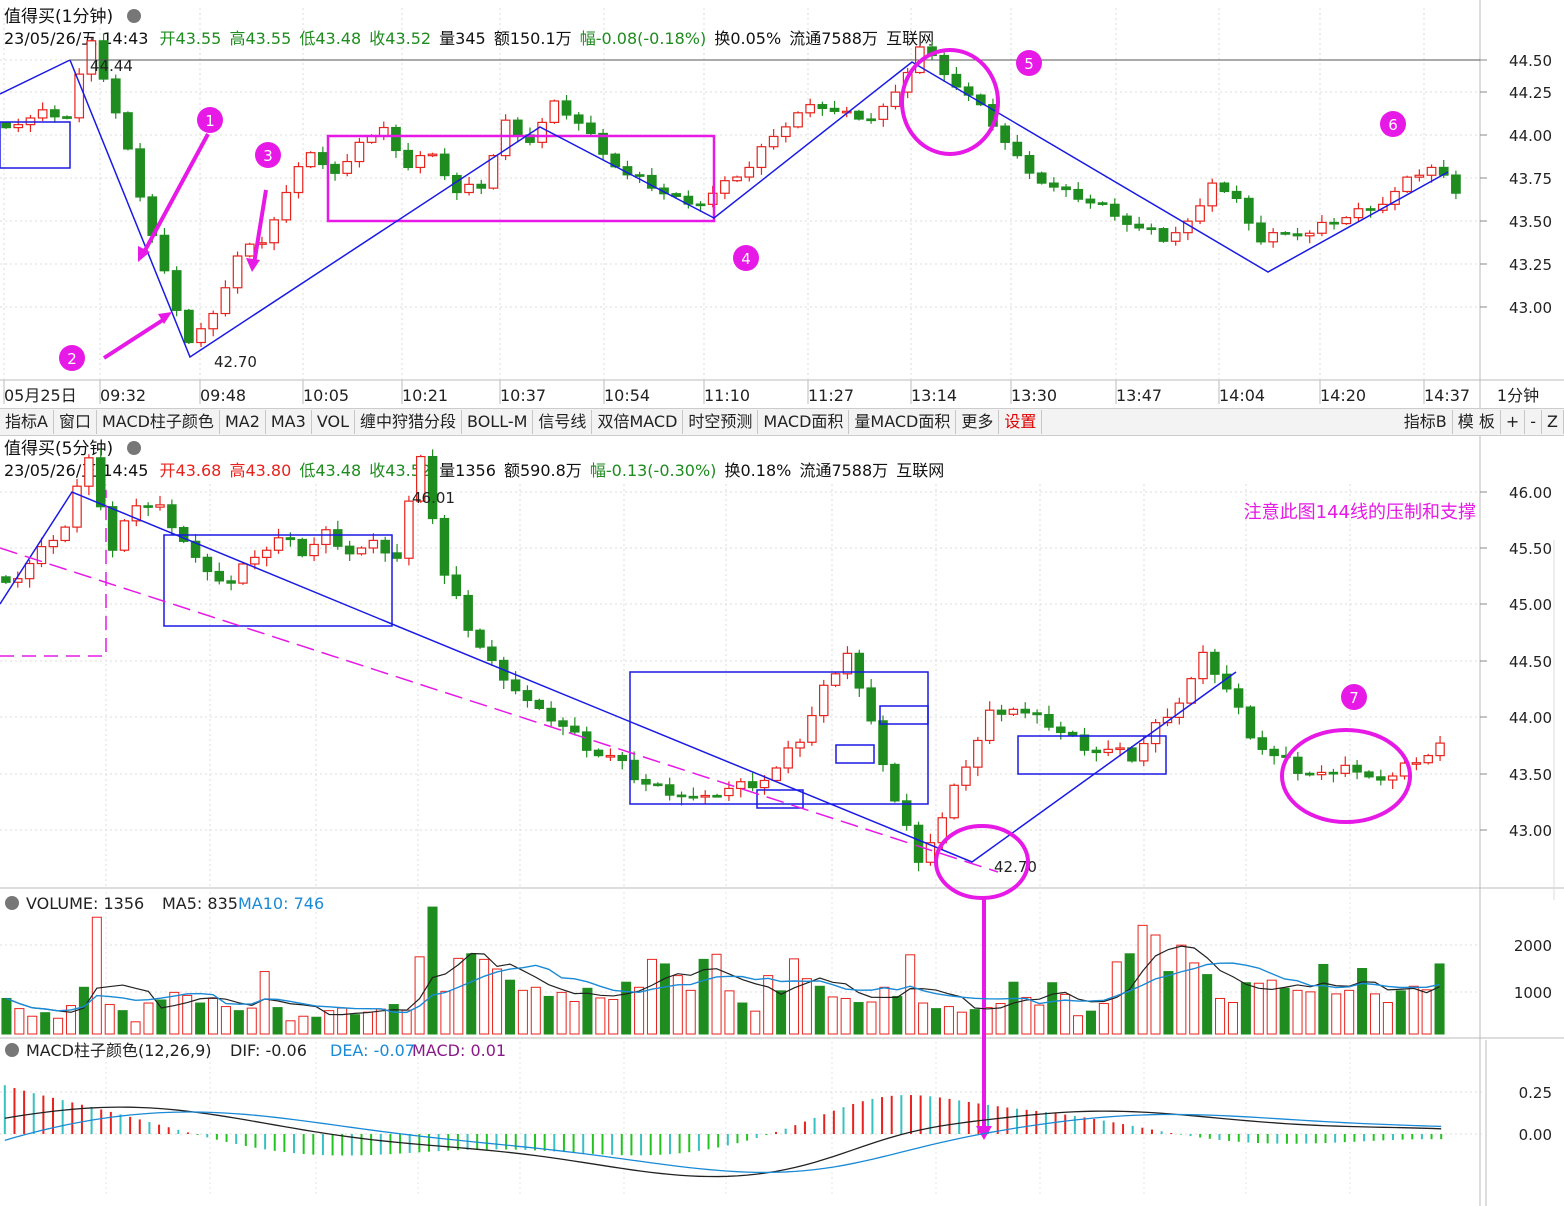  I want to click on x-tick-label: 13:30, so click(1034, 395).